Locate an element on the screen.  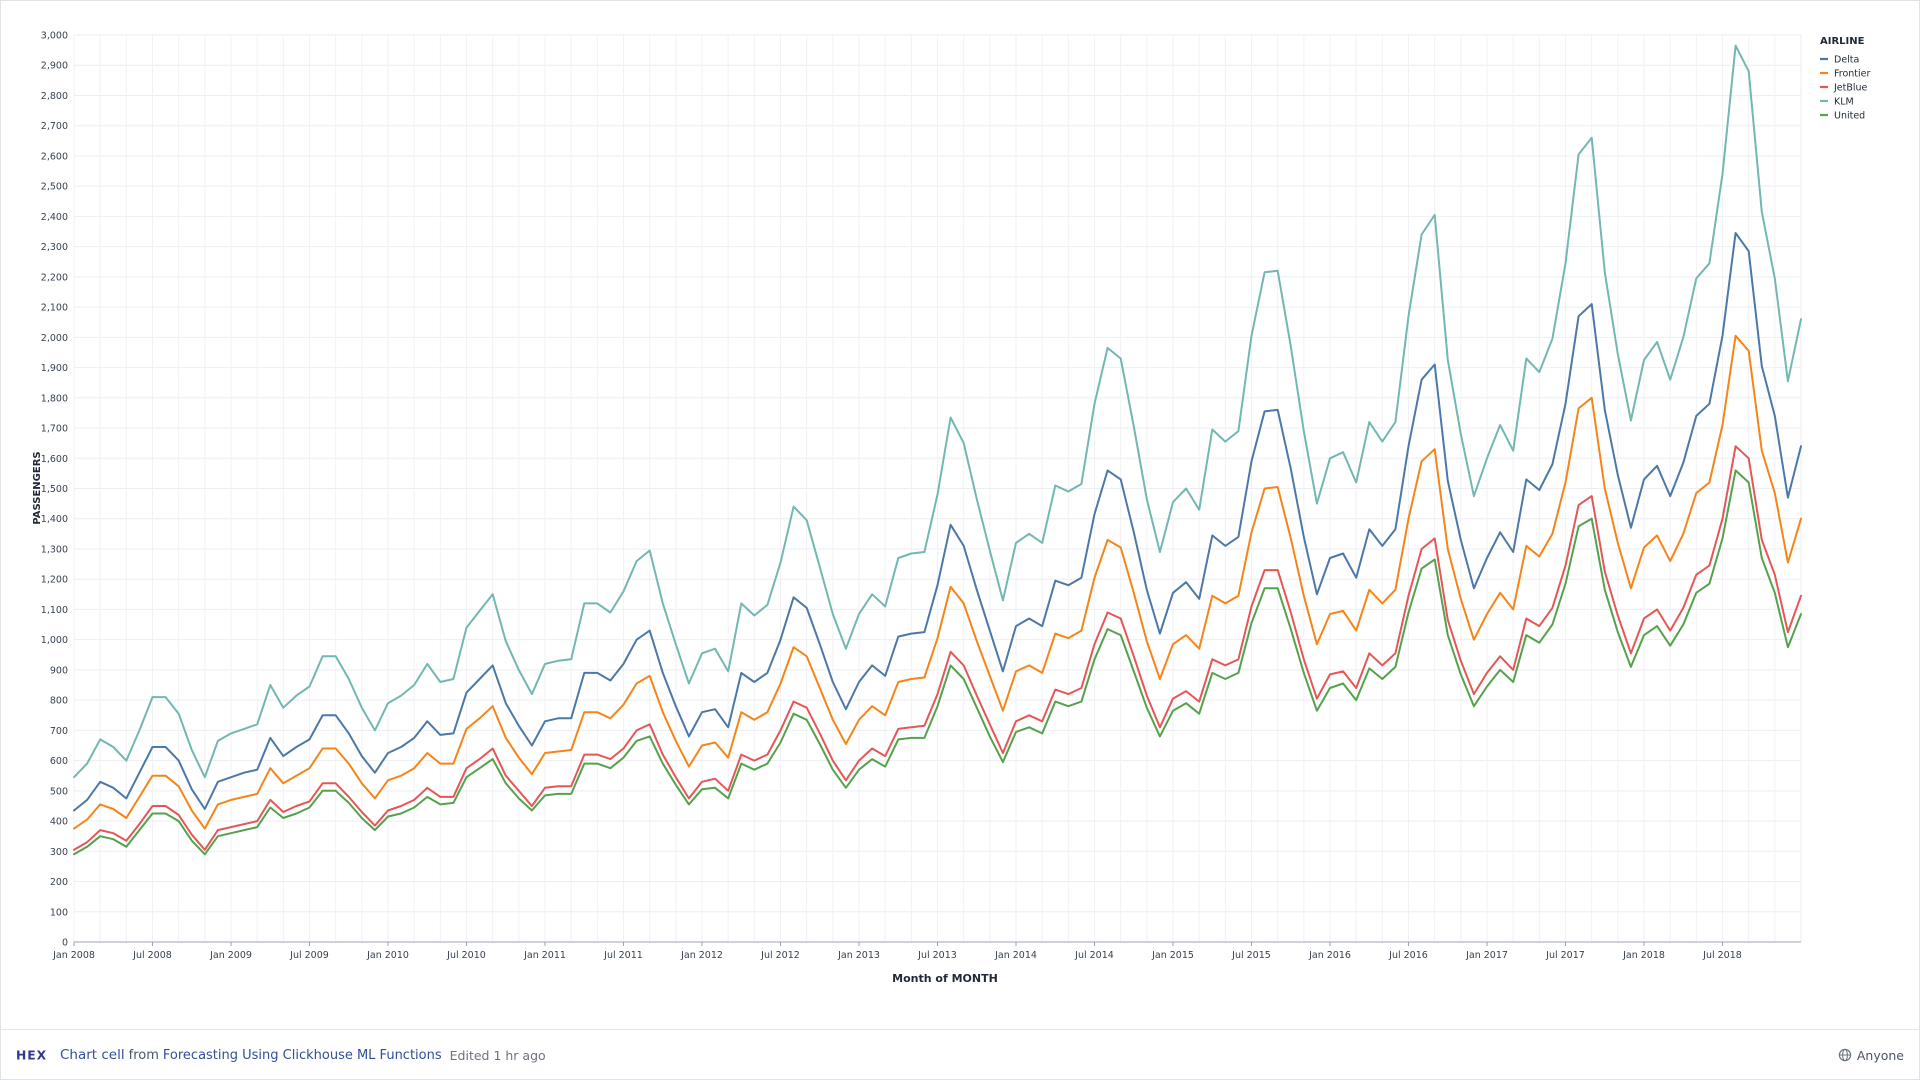
y-tick-label: 1,700 is located at coordinates (54, 429).